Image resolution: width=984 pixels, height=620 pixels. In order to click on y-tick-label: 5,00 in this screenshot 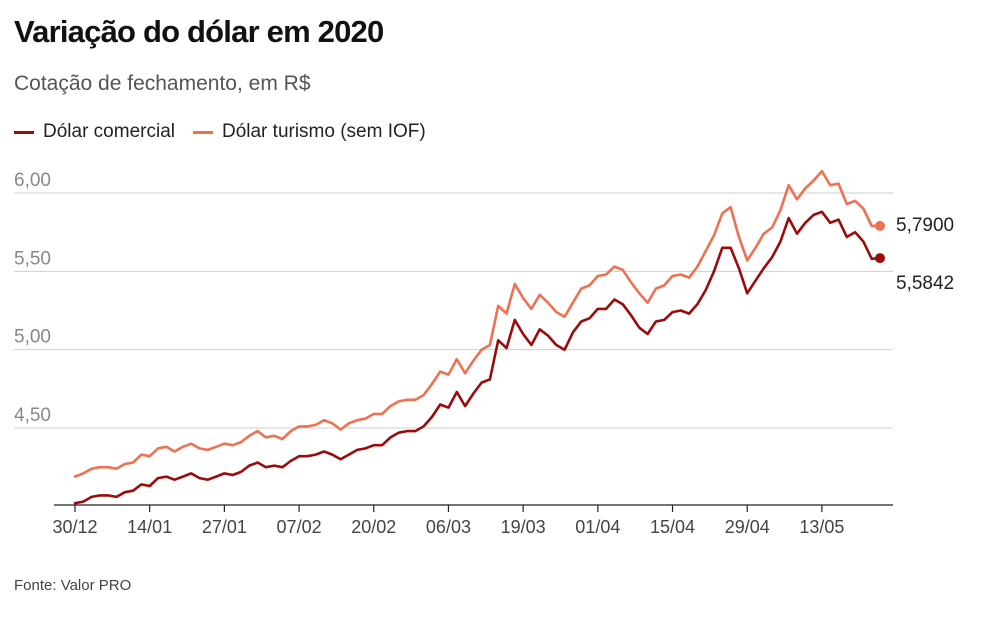, I will do `click(32, 337)`.